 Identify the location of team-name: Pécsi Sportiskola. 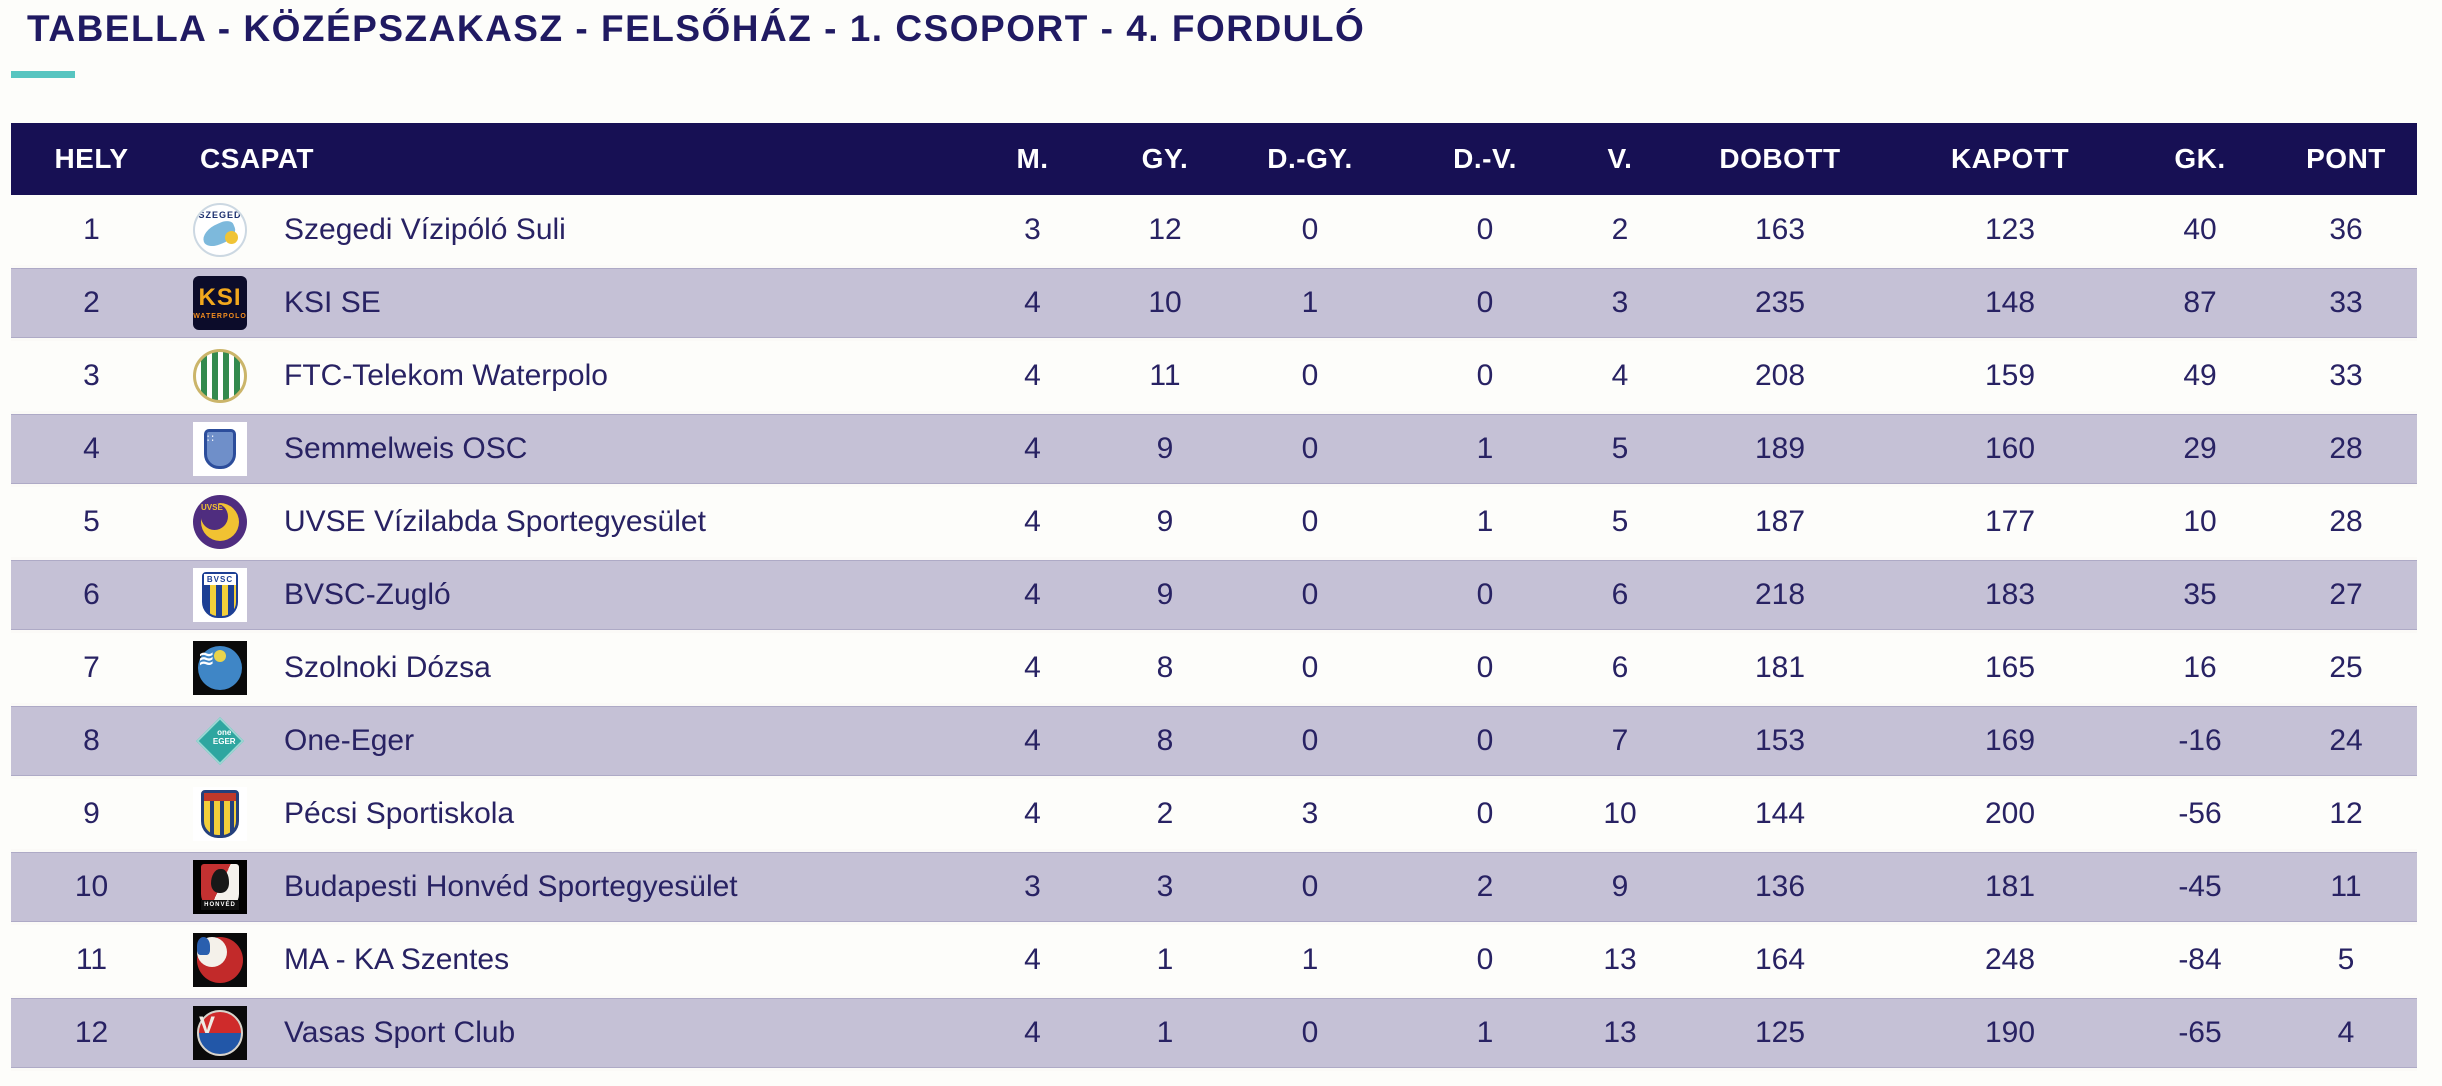
(399, 813).